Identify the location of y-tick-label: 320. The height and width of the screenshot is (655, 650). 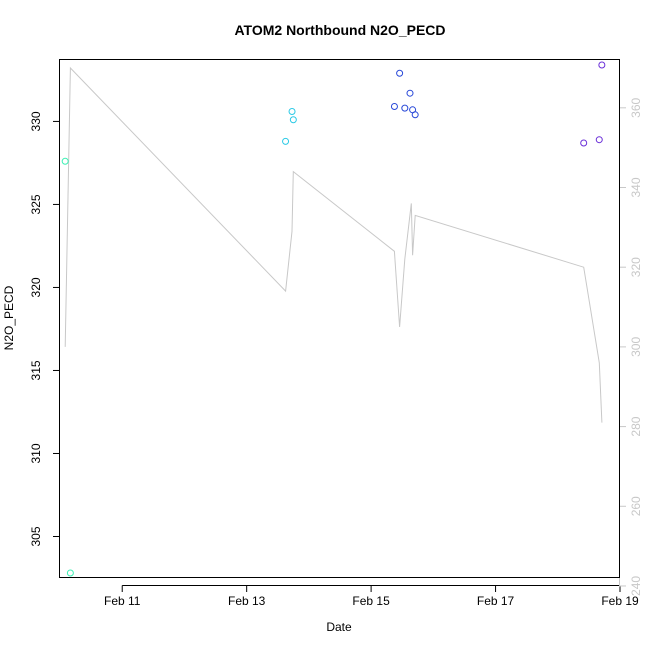
(36, 287).